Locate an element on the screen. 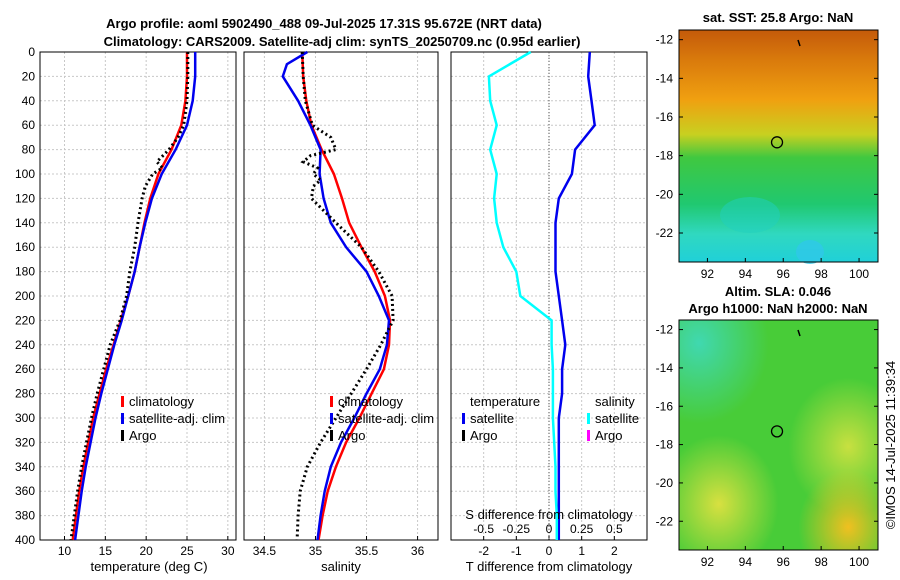  s-difference-label: S difference from climatology is located at coordinates (549, 514).